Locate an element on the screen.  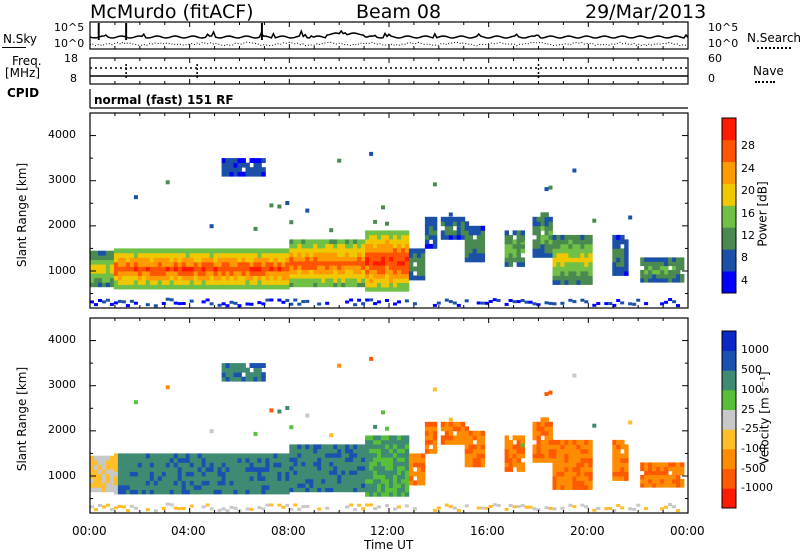
x-tick-label: 08:00 is located at coordinates (288, 531).